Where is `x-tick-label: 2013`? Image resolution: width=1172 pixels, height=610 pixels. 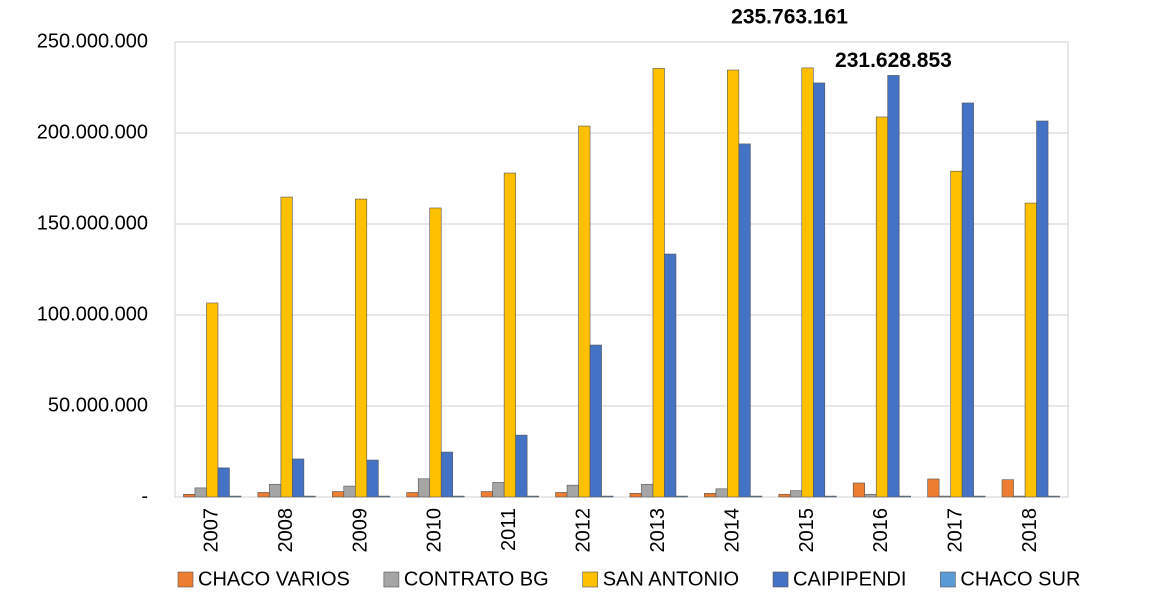 x-tick-label: 2013 is located at coordinates (658, 530).